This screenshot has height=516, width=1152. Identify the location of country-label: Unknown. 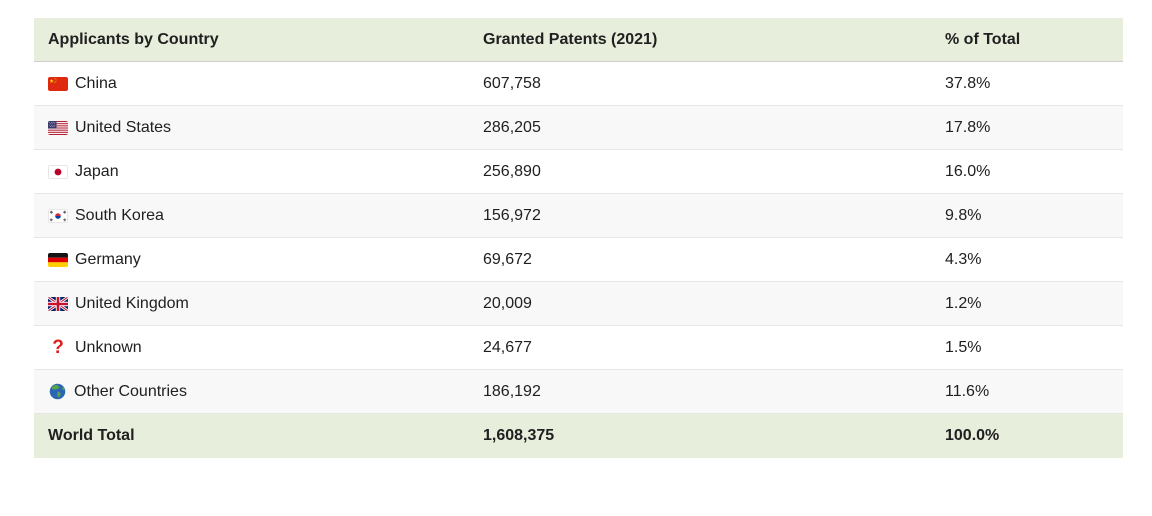
(108, 347).